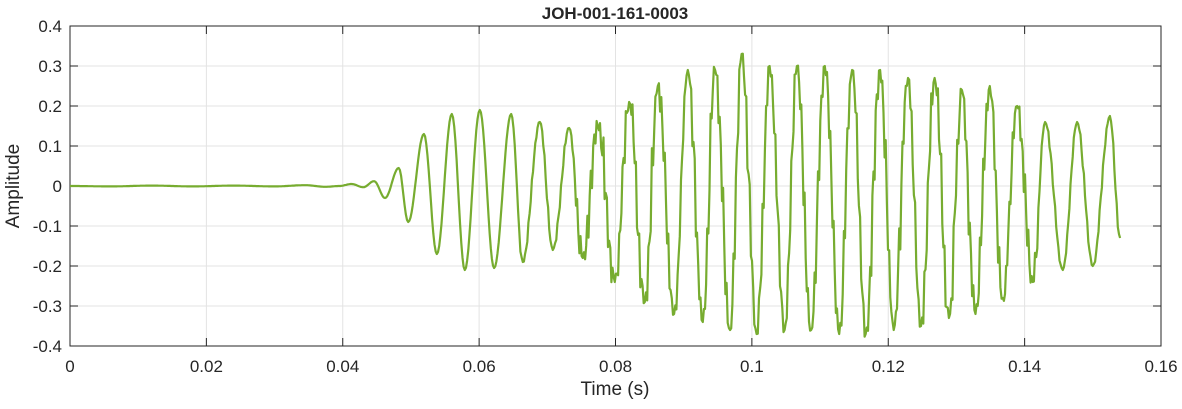 The width and height of the screenshot is (1182, 409). What do you see at coordinates (47, 346) in the screenshot?
I see `y-tick-label: -0.4` at bounding box center [47, 346].